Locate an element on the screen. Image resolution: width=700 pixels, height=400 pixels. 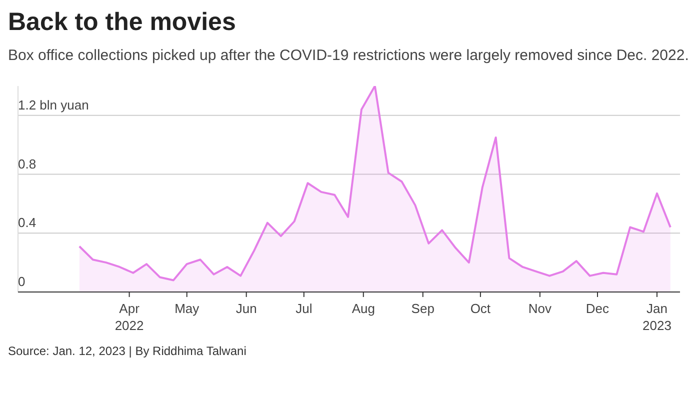
x-tick-label: Sep is located at coordinates (422, 308).